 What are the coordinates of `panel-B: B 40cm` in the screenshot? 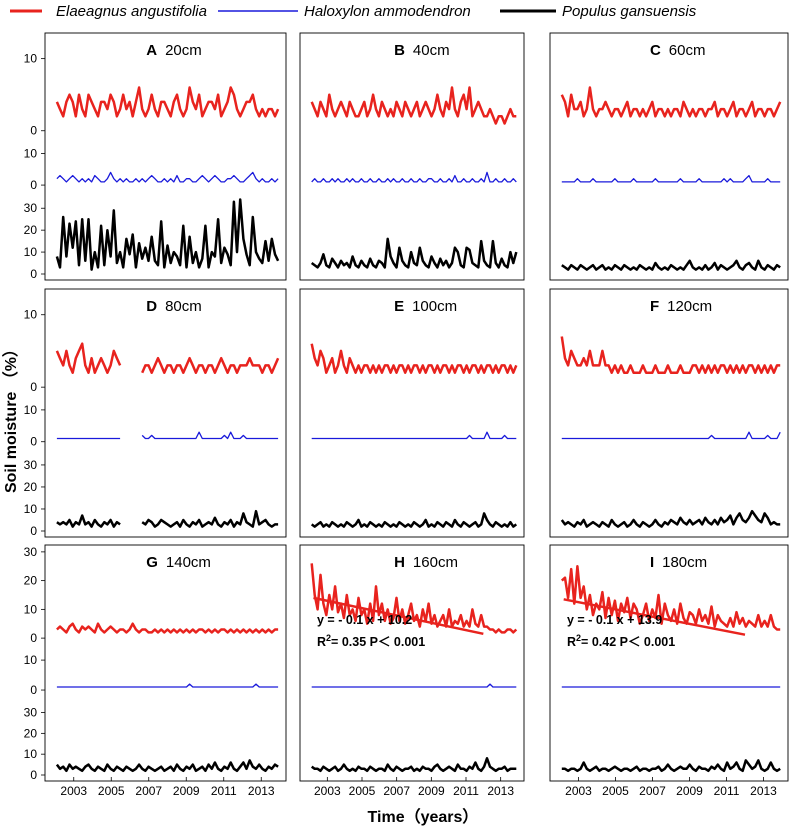 It's located at (412, 156).